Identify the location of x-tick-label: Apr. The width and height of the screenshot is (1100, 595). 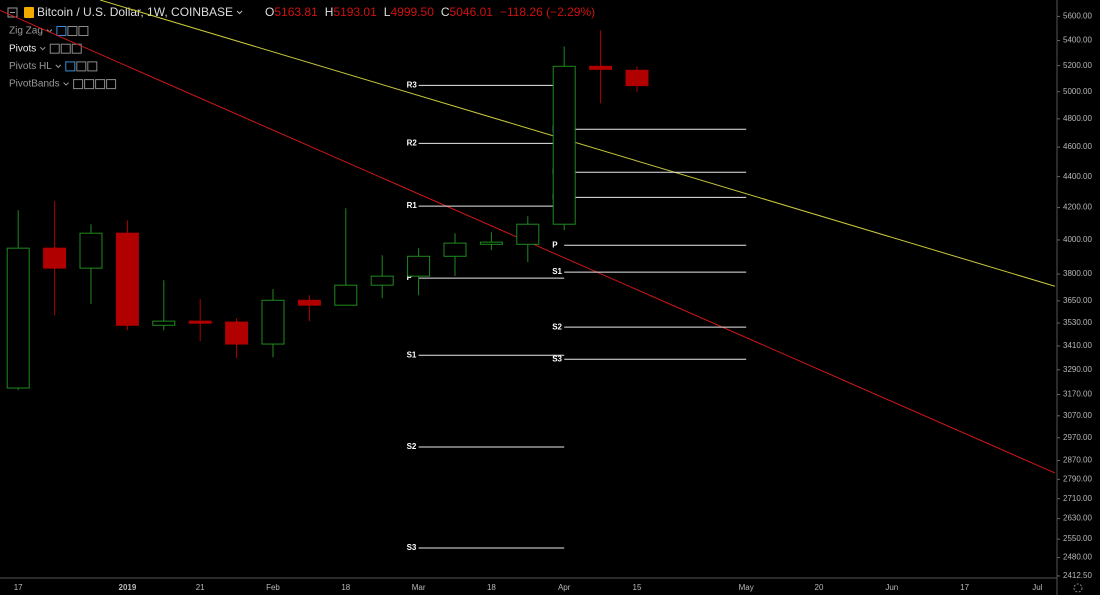
(564, 587).